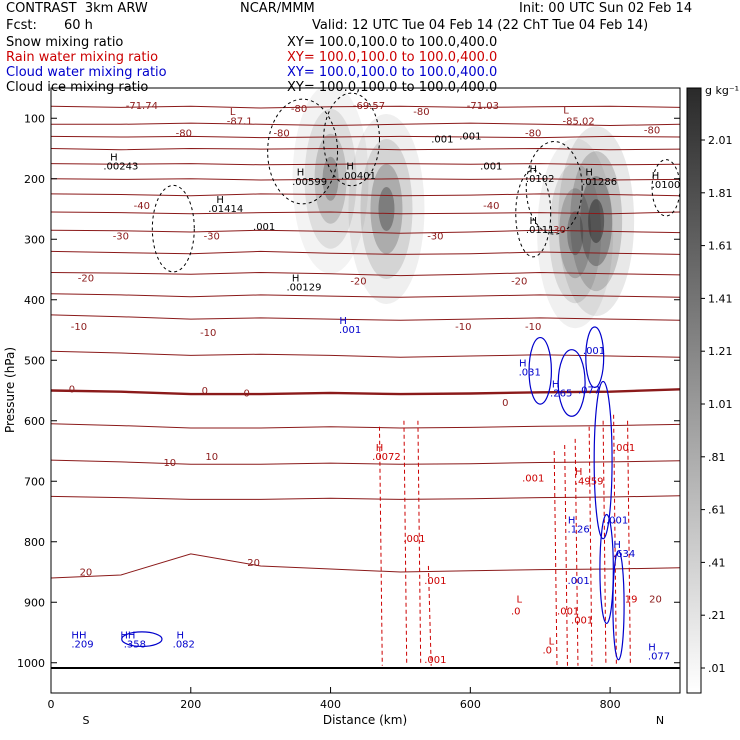 Image resolution: width=740 pixels, height=740 pixels. I want to click on endpoint-right-label: N, so click(660, 720).